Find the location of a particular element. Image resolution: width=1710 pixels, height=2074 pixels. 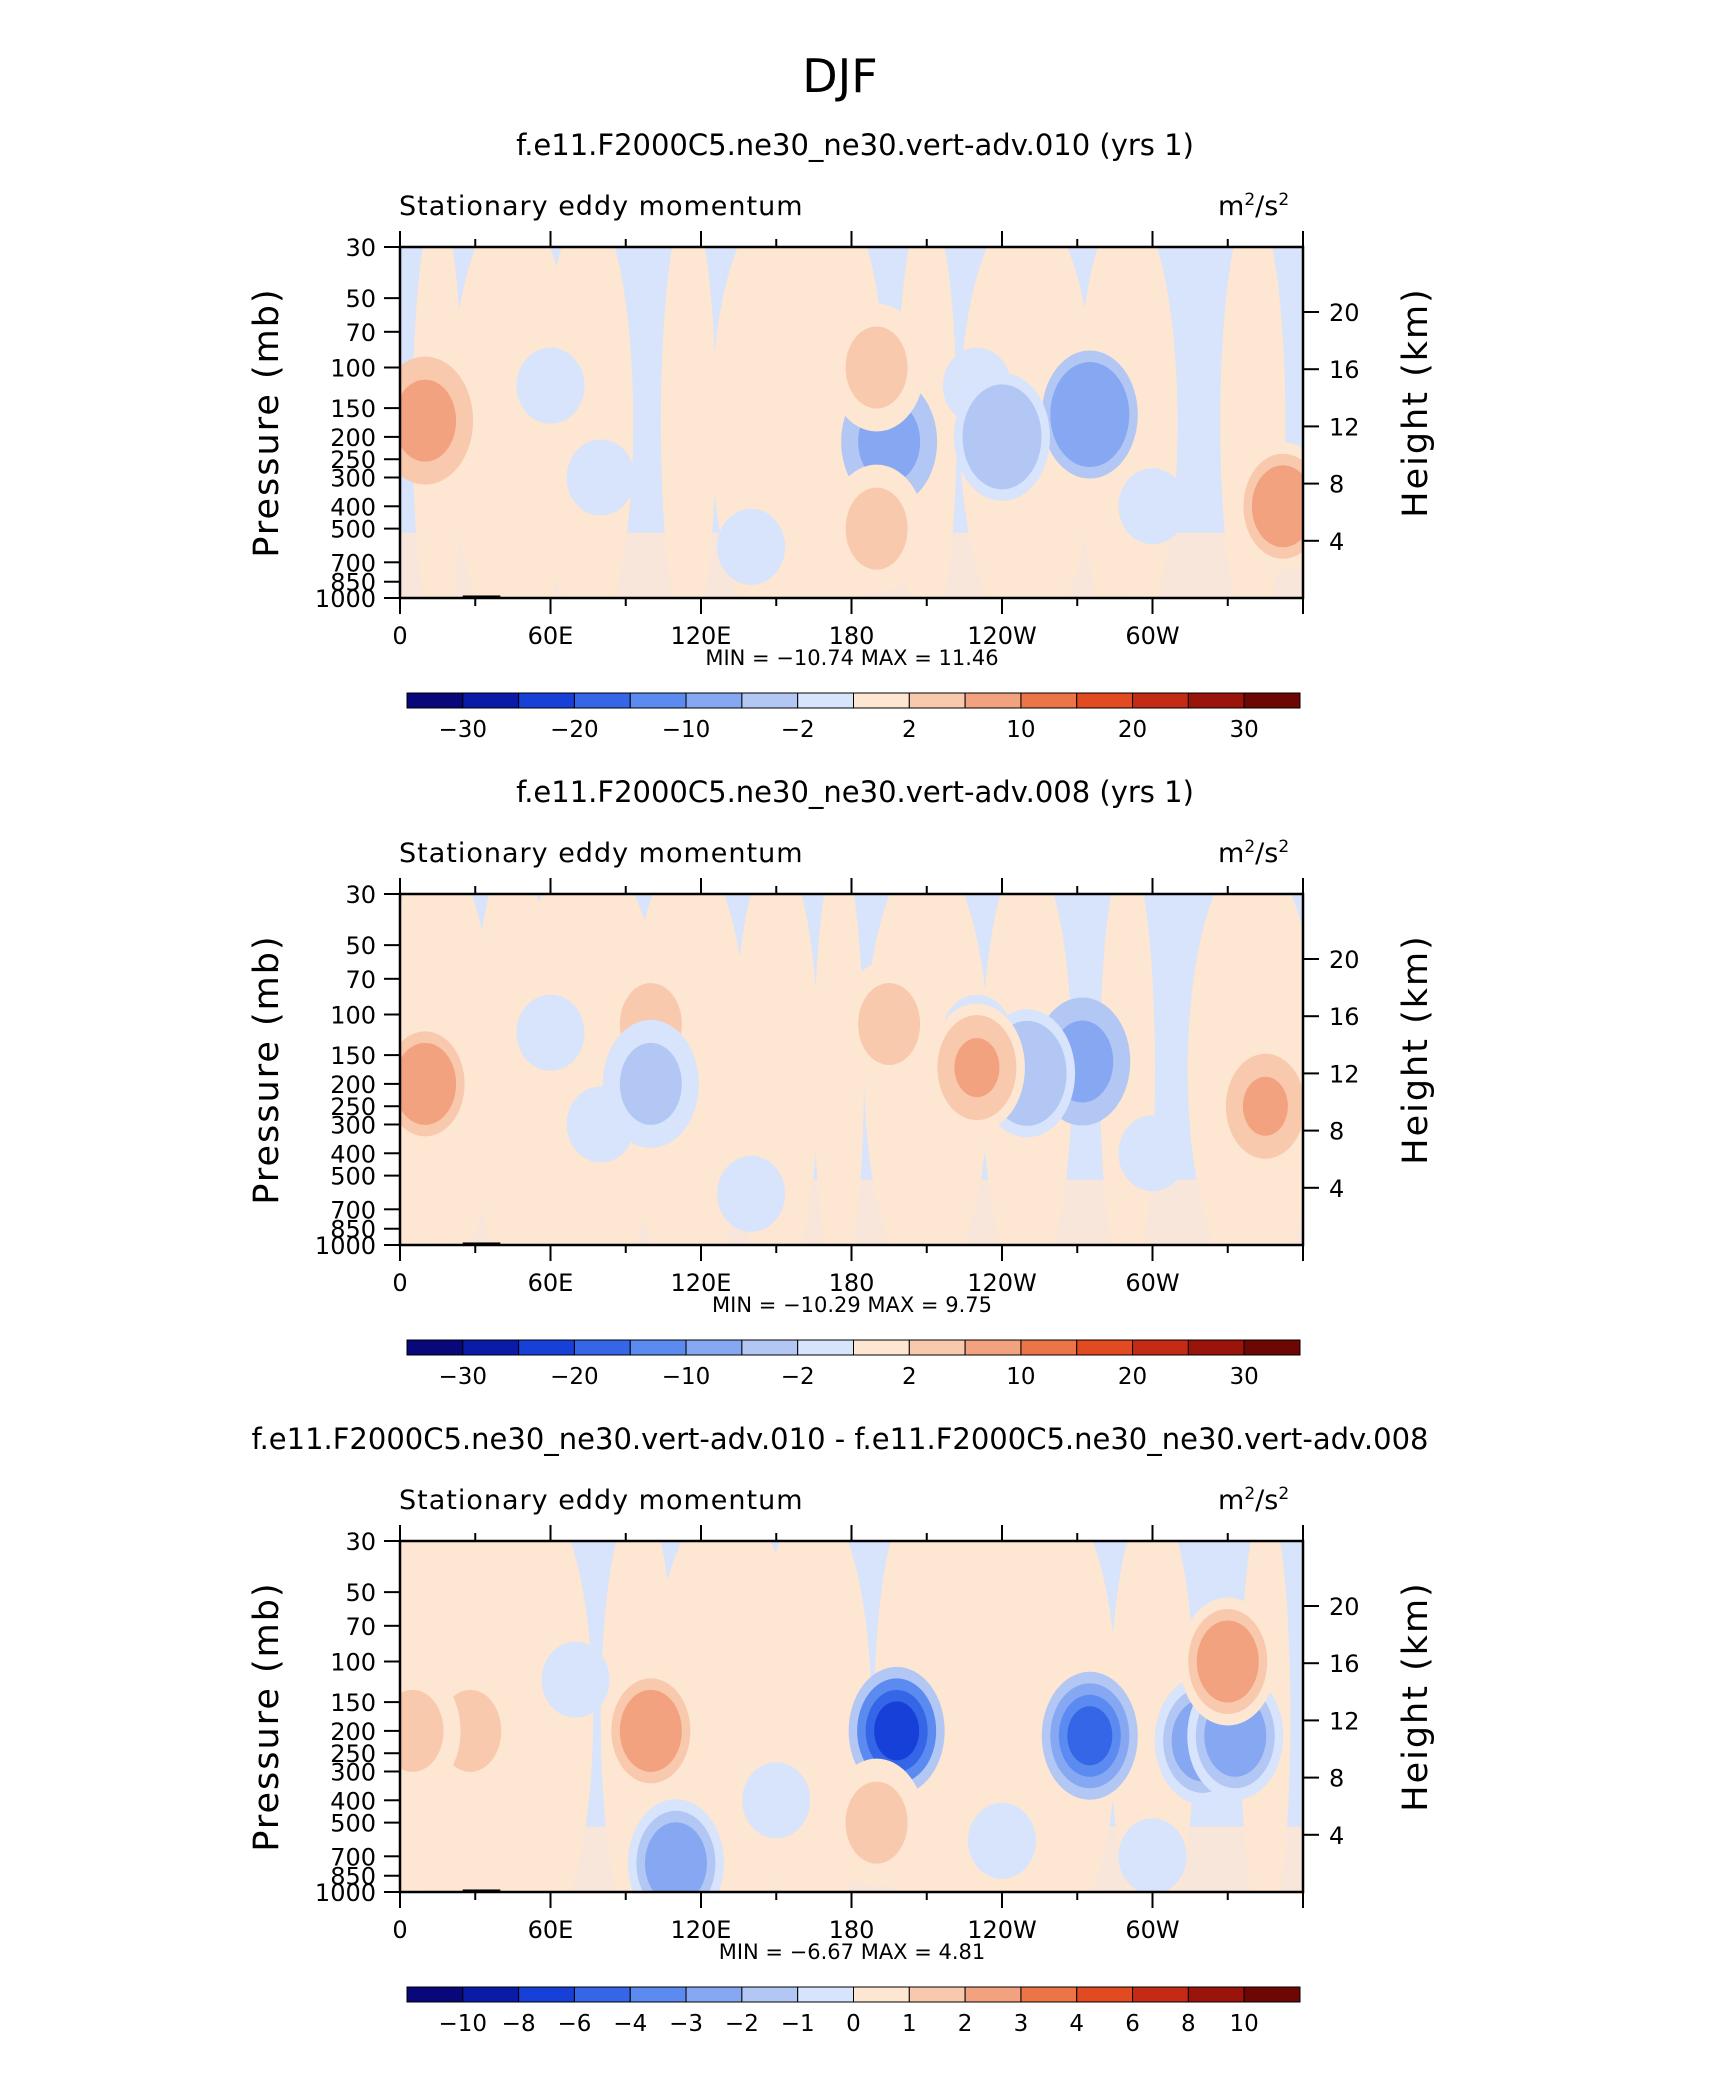

colorbar-label: 10 is located at coordinates (1020, 730).